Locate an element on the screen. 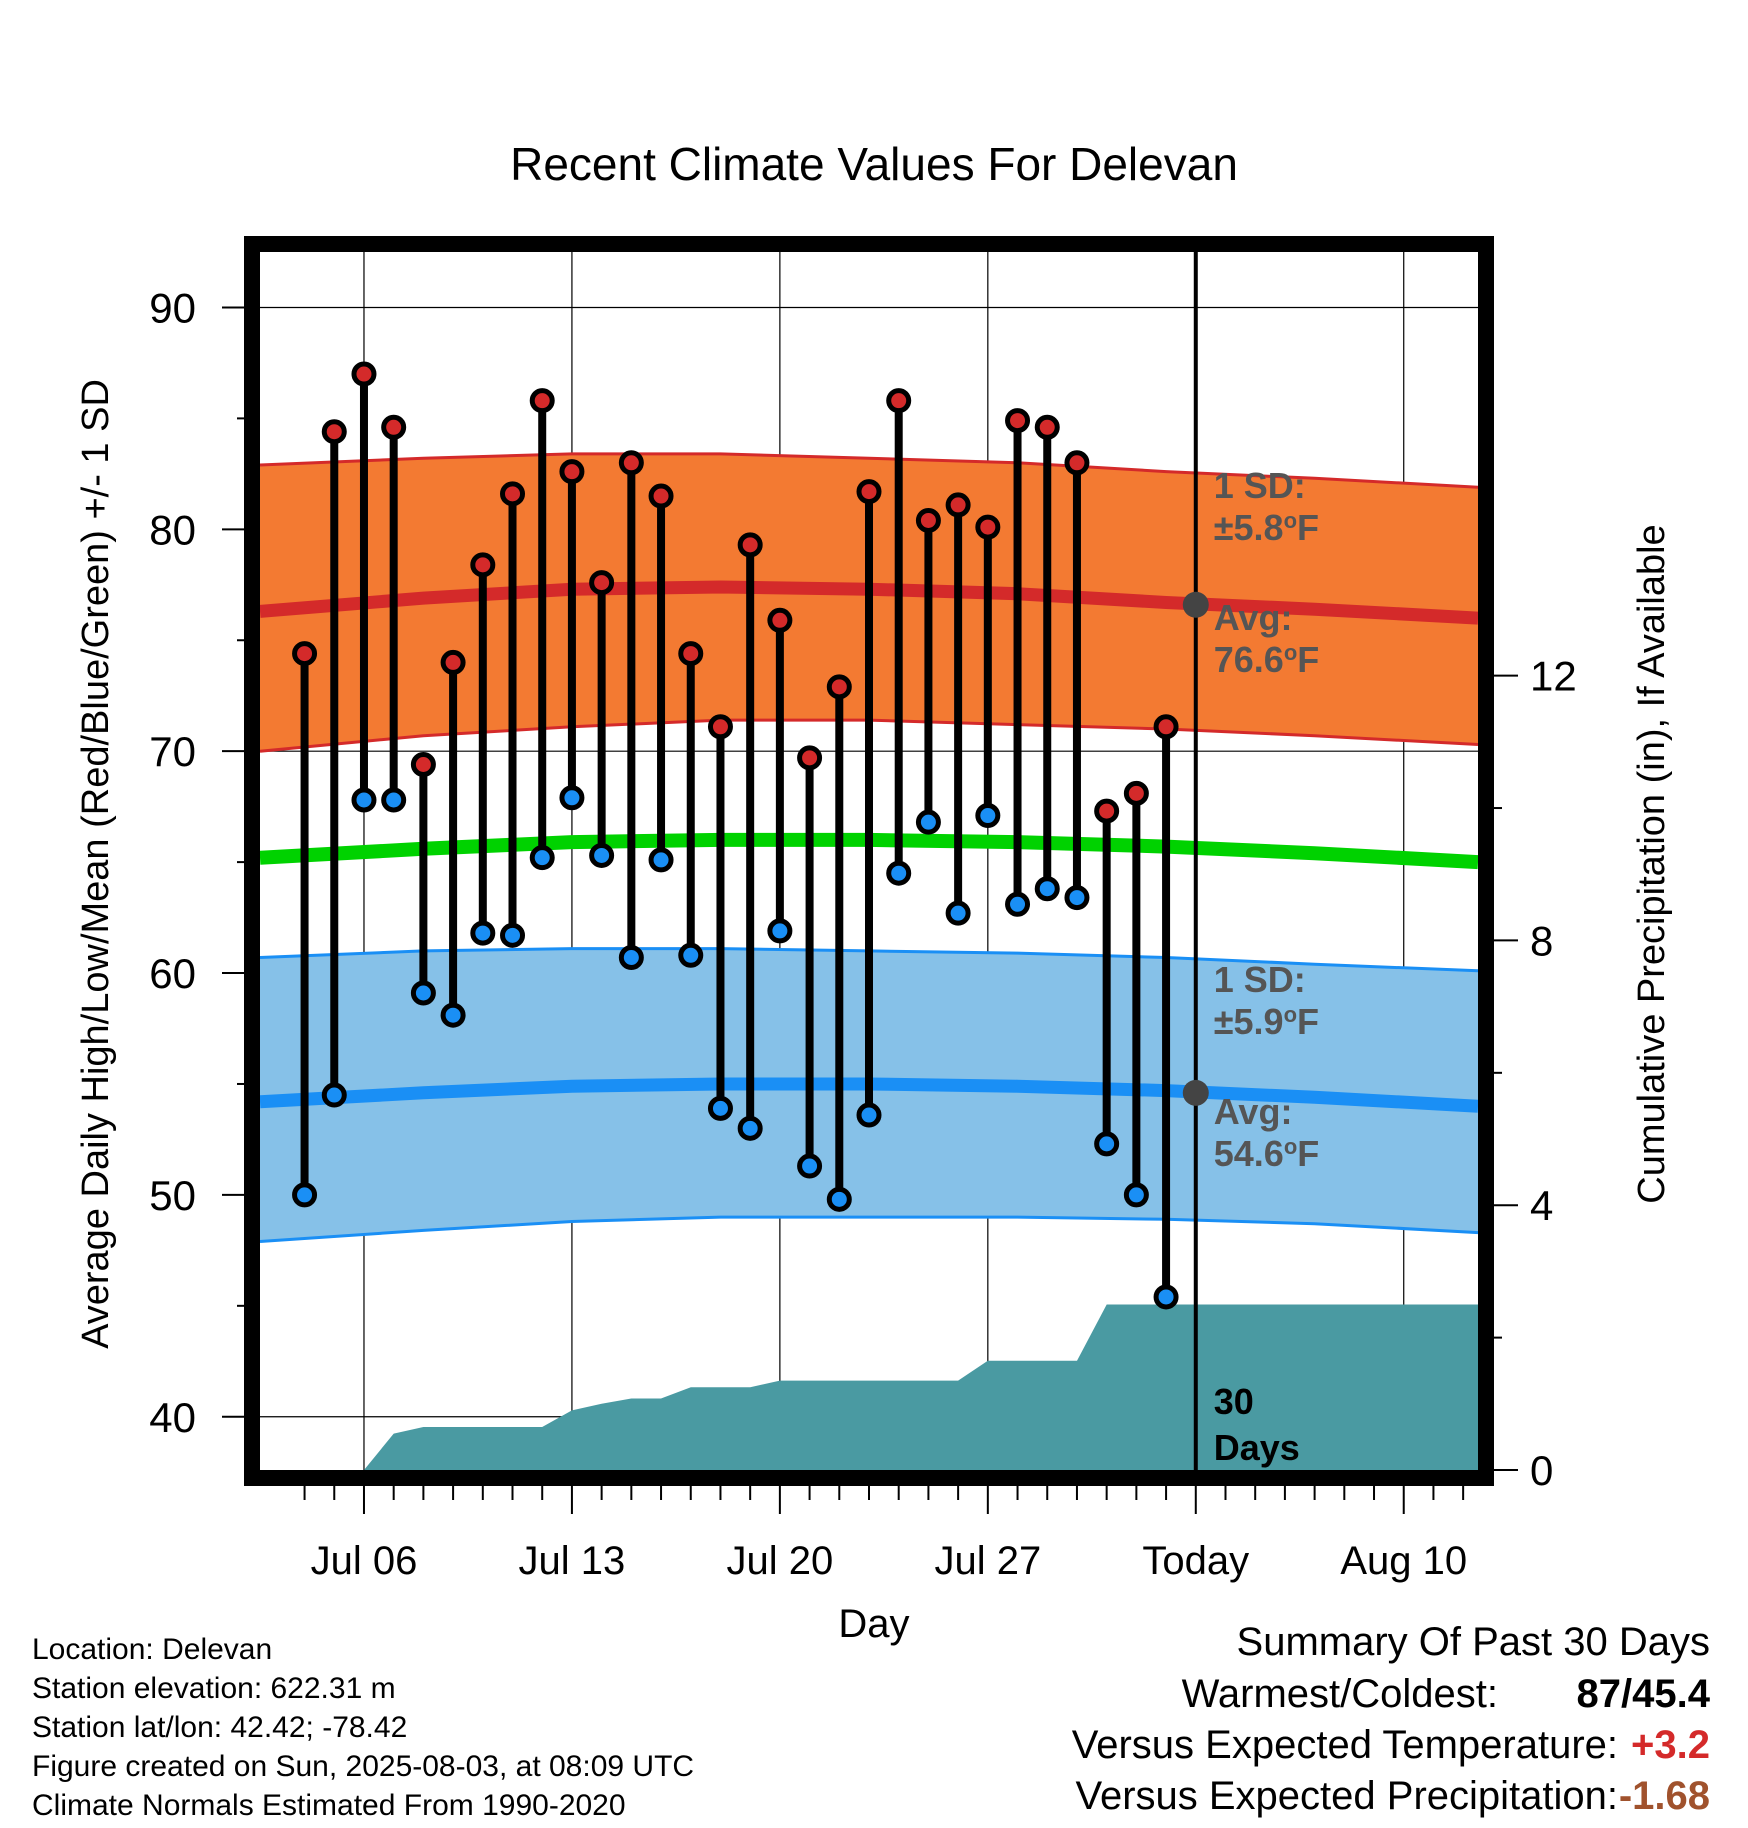  x-axis-label: Day is located at coordinates (873, 1624).